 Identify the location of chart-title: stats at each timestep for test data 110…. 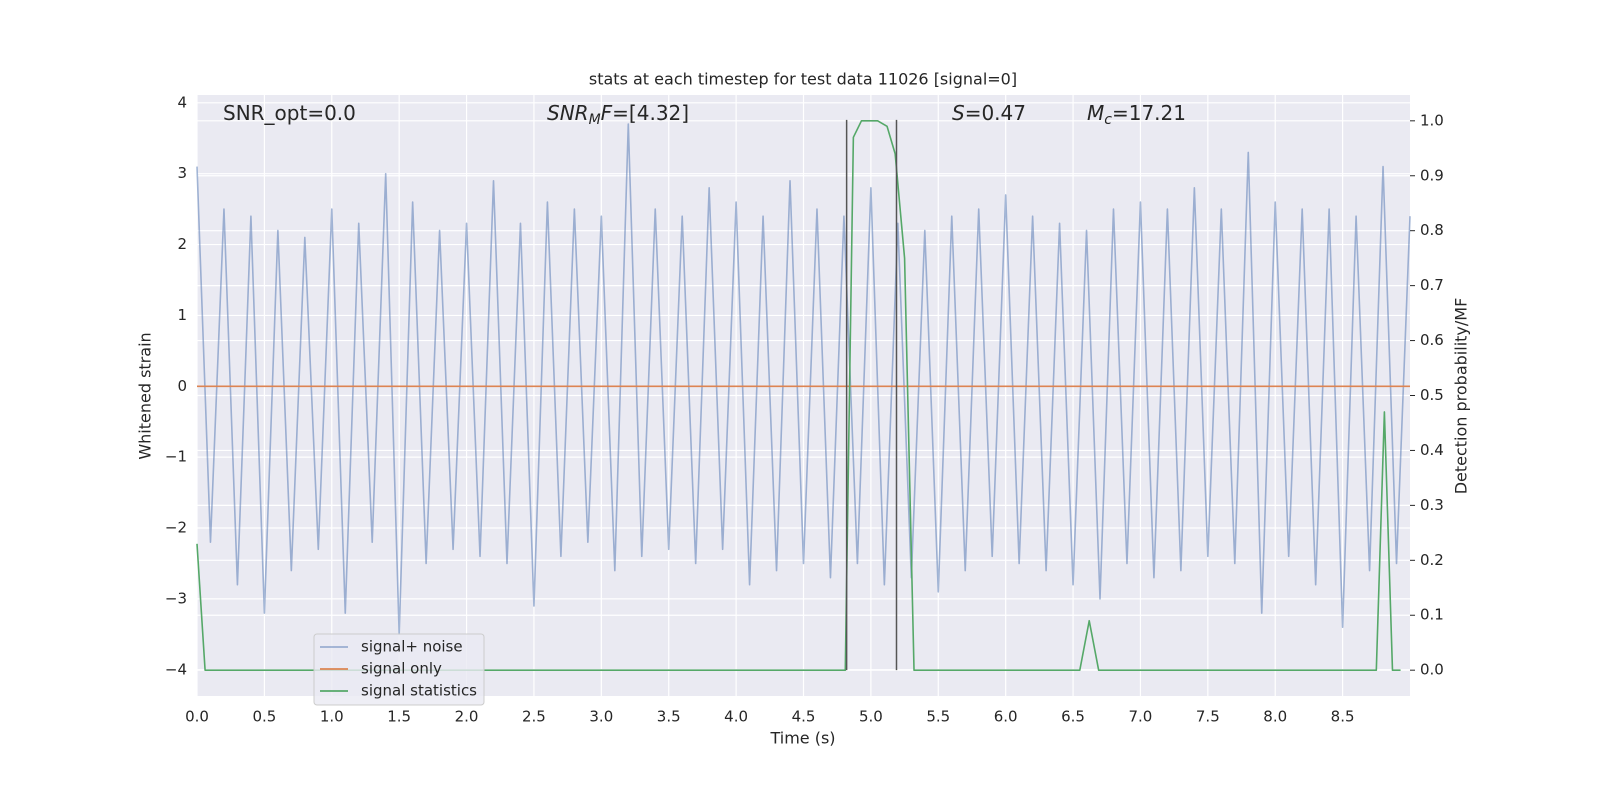
(803, 79).